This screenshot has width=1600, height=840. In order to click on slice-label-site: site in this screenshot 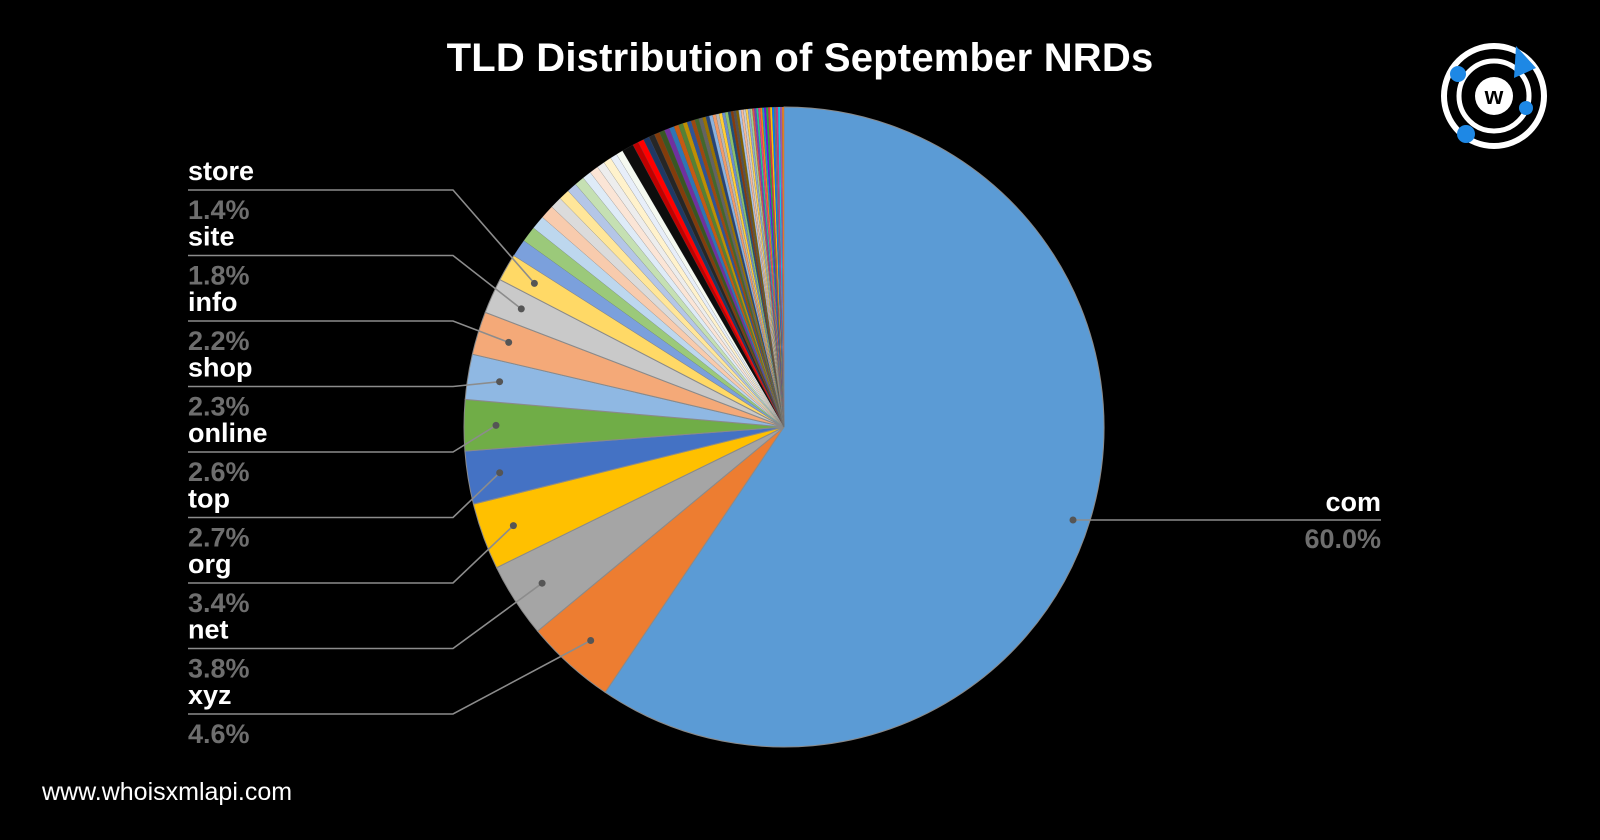, I will do `click(211, 237)`.